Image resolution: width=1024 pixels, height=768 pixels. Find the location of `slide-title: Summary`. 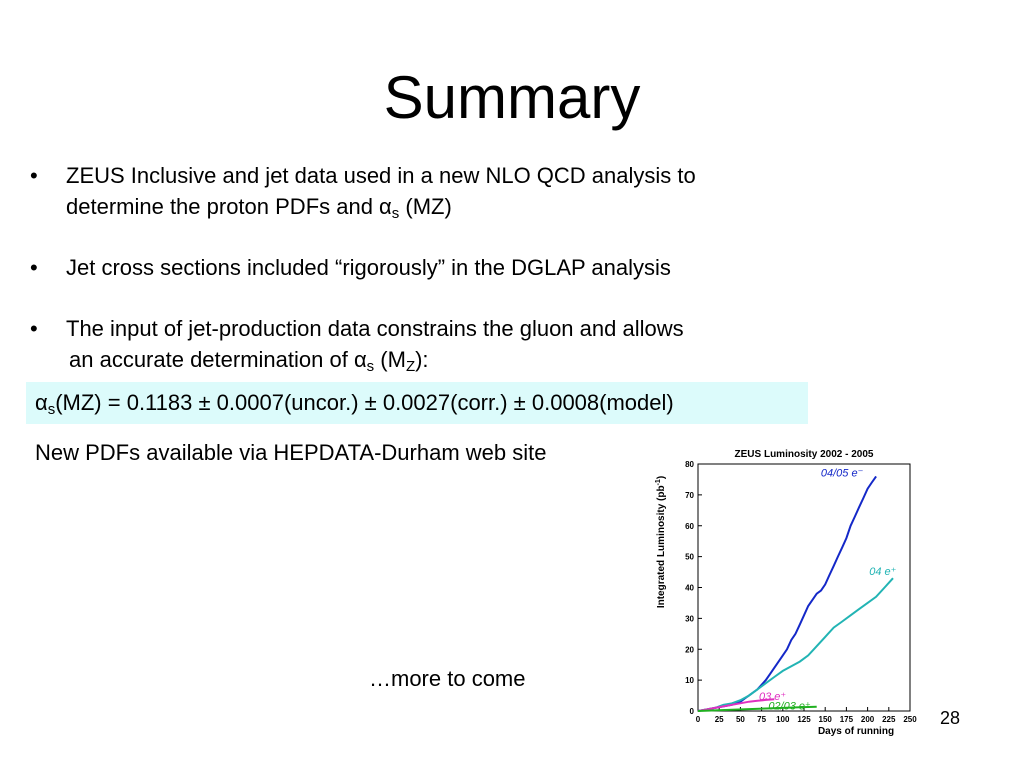

slide-title: Summary is located at coordinates (512, 97).